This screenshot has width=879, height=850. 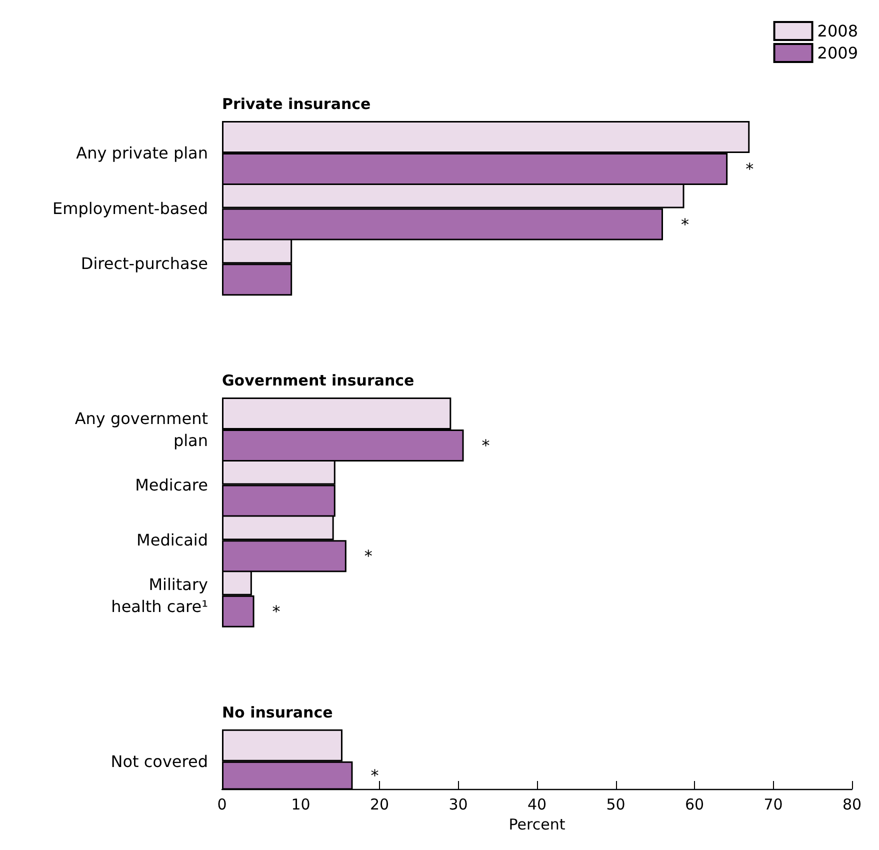 I want to click on x-tick-label: 60, so click(x=694, y=805).